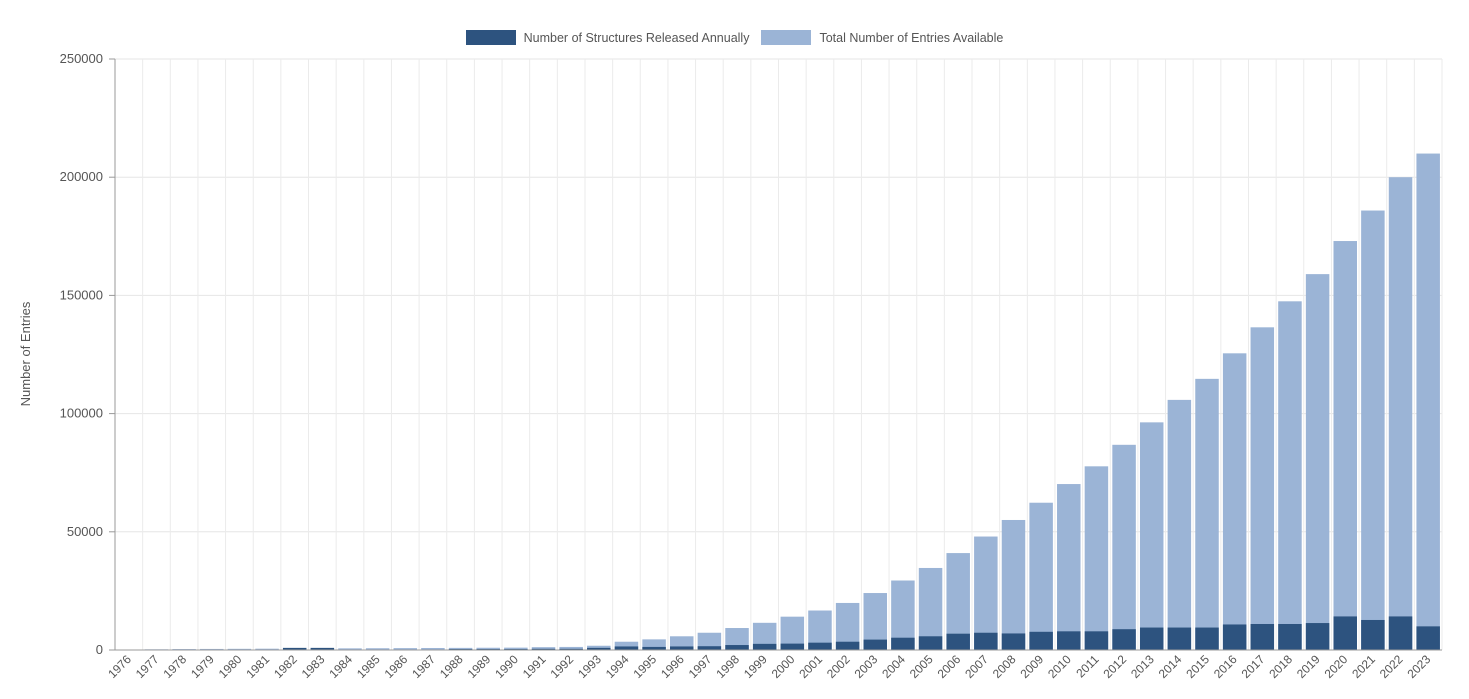 This screenshot has width=1469, height=699. Describe the element at coordinates (506, 666) in the screenshot. I see `x-tick-label: 1990` at that location.